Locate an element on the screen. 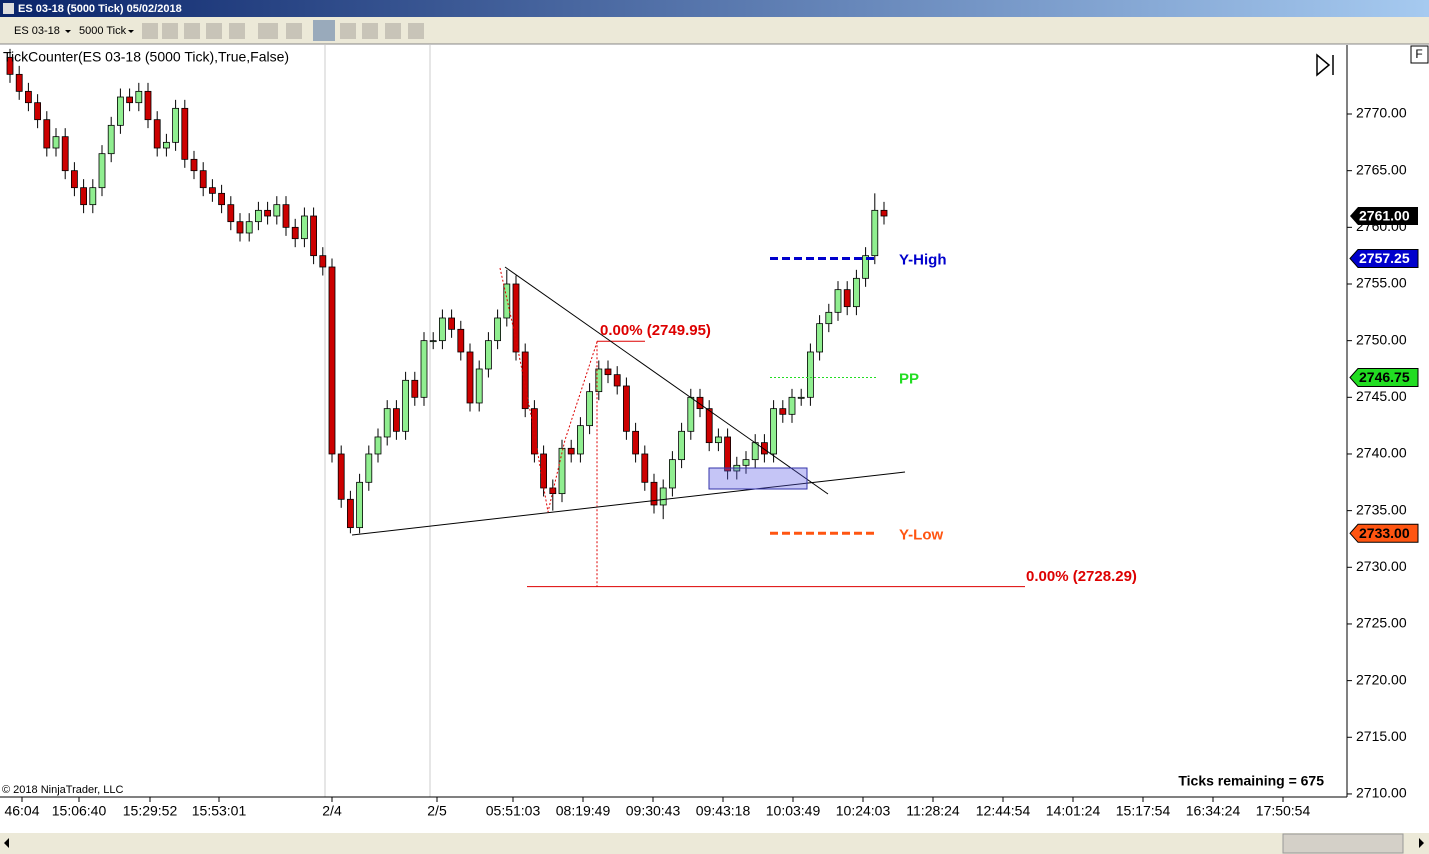 Image resolution: width=1429 pixels, height=854 pixels. x-tick-label: 2/4 is located at coordinates (332, 811).